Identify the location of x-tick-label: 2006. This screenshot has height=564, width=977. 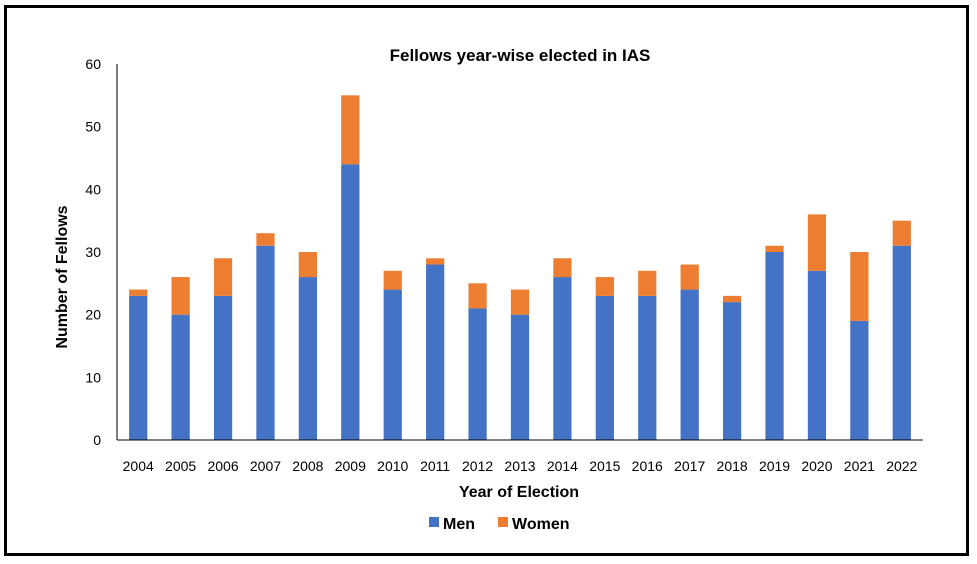
(222, 466).